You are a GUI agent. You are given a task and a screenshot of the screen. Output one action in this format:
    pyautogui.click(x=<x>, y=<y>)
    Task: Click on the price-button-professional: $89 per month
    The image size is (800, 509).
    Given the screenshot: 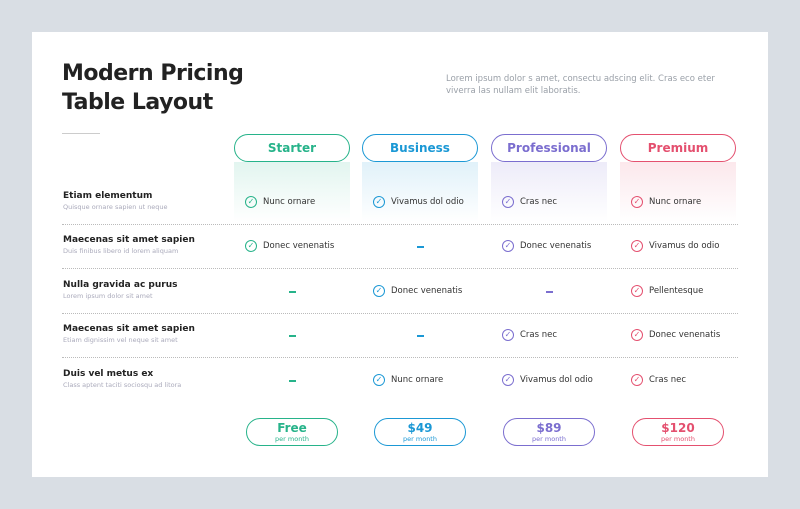 What is the action you would take?
    pyautogui.click(x=549, y=432)
    